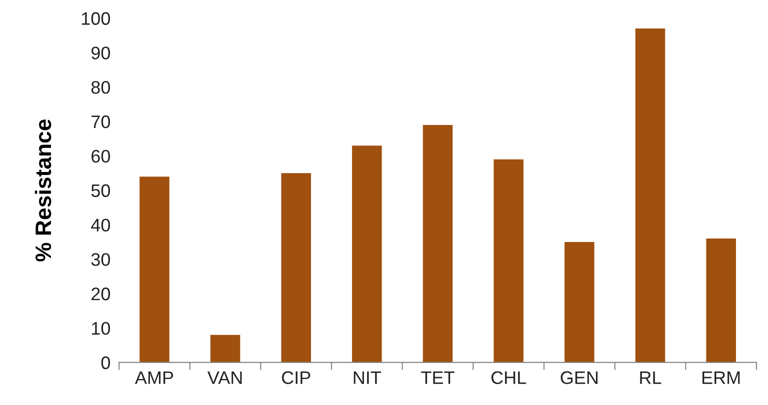 This screenshot has width=768, height=405. What do you see at coordinates (101, 328) in the screenshot?
I see `y-tick-label: 10` at bounding box center [101, 328].